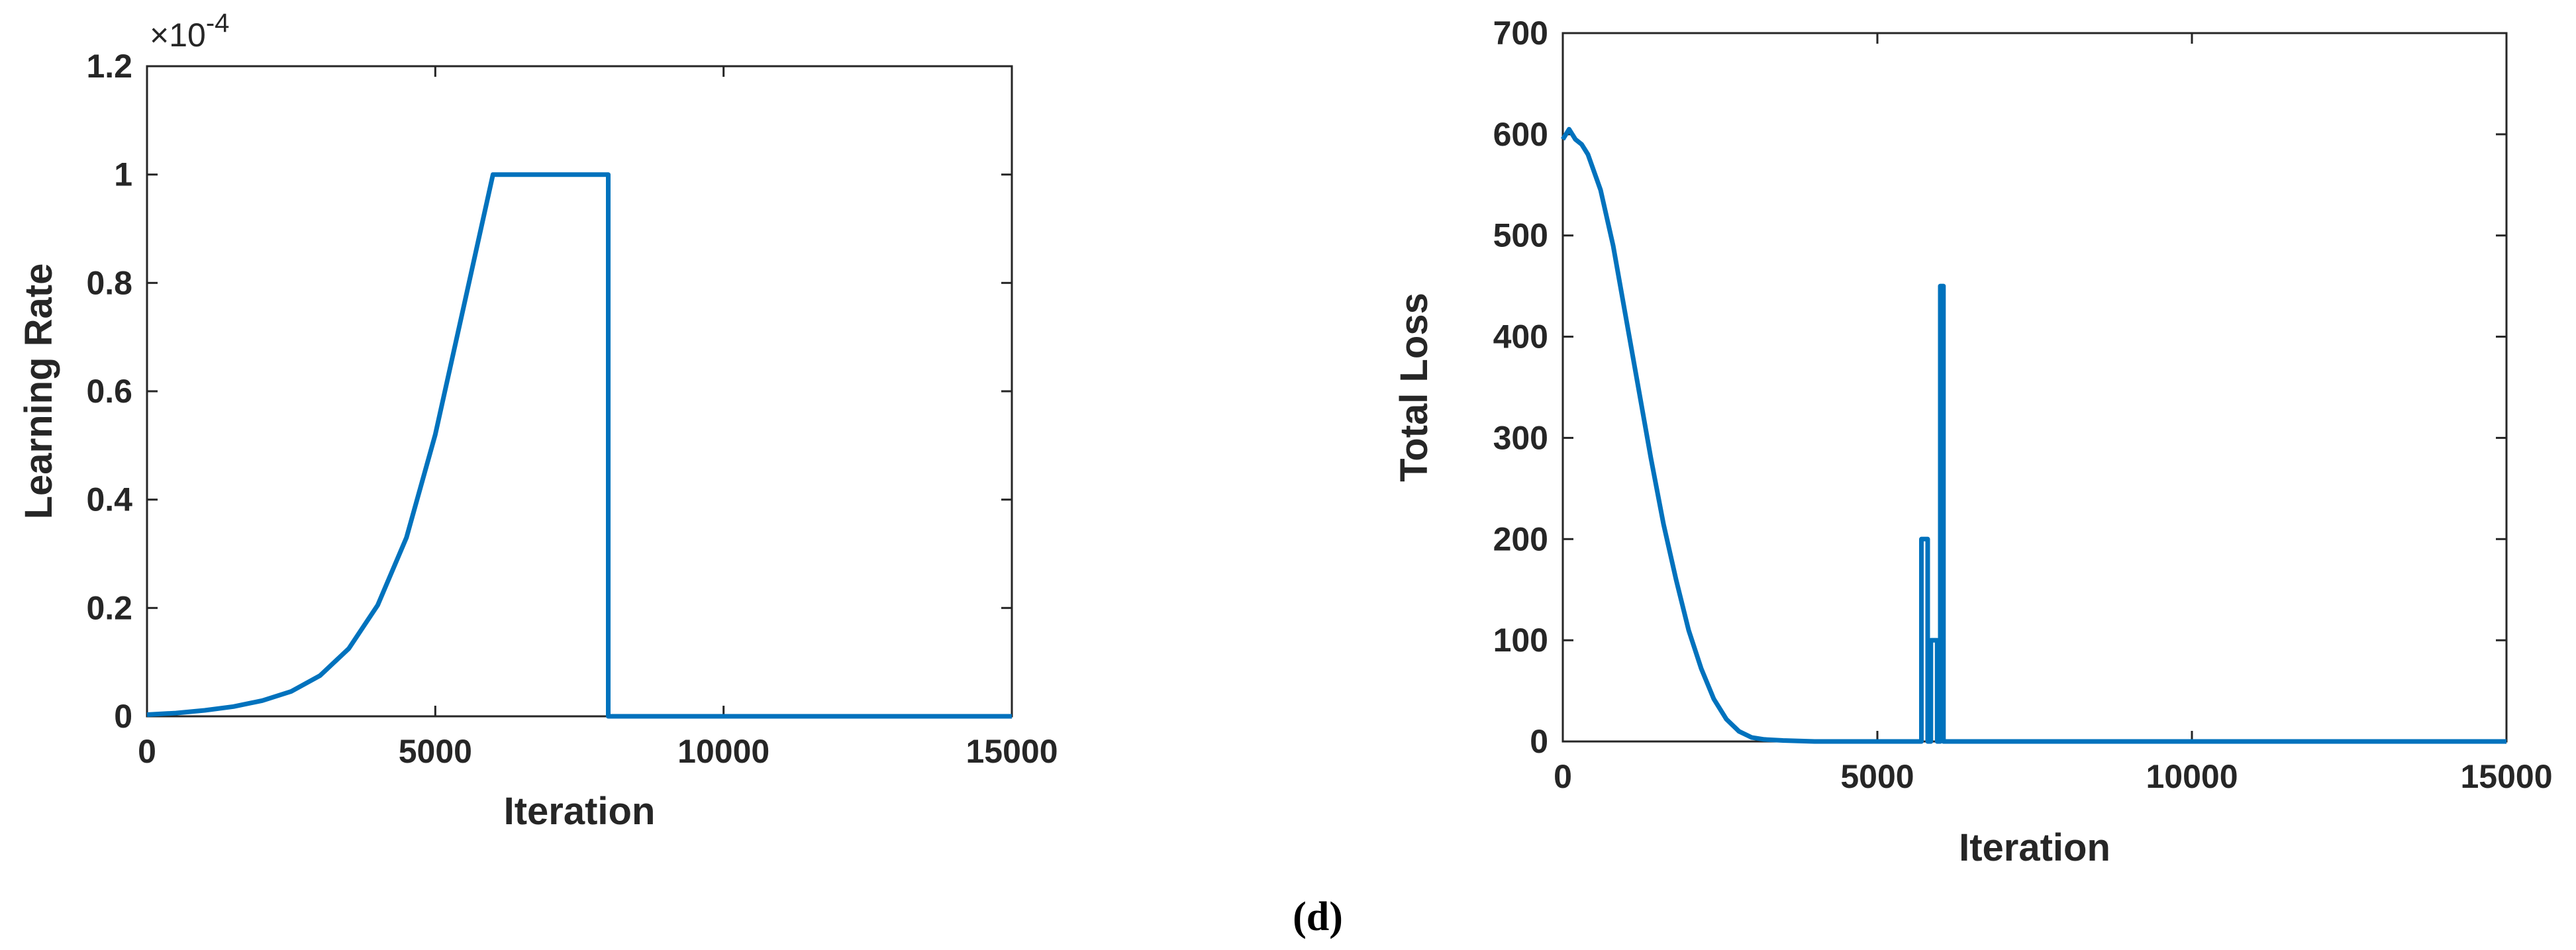 This screenshot has width=2576, height=950. Describe the element at coordinates (1520, 438) in the screenshot. I see `y-tick-label: 300` at that location.